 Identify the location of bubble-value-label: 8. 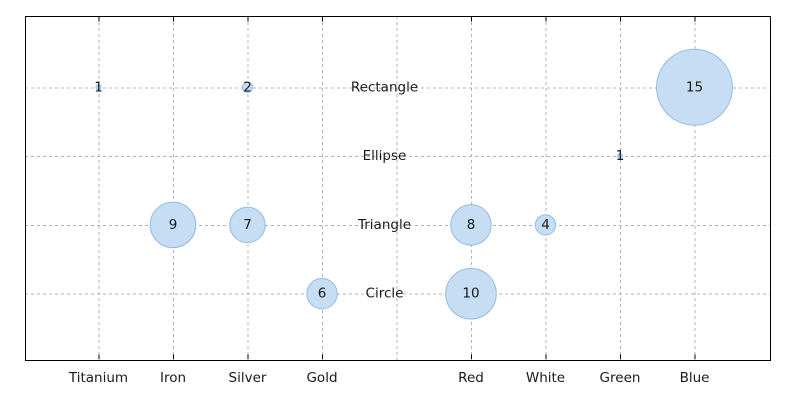
(471, 225).